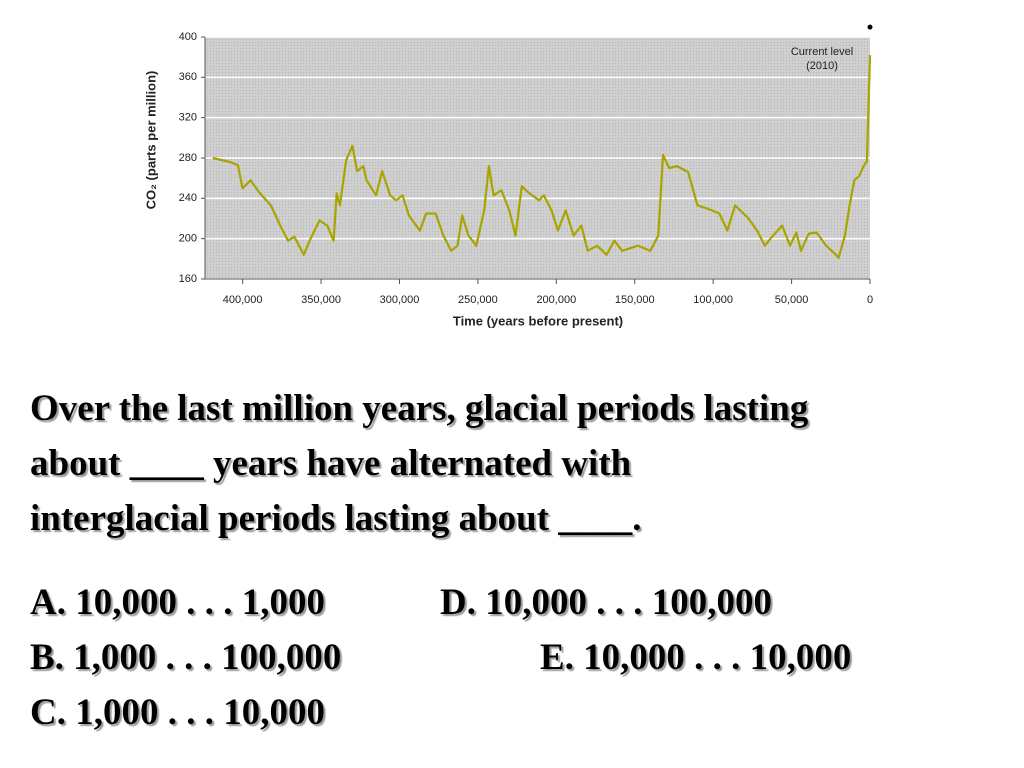 This screenshot has height=768, width=1024. I want to click on option: C. 1,000 . . . 10,000, so click(177, 712).